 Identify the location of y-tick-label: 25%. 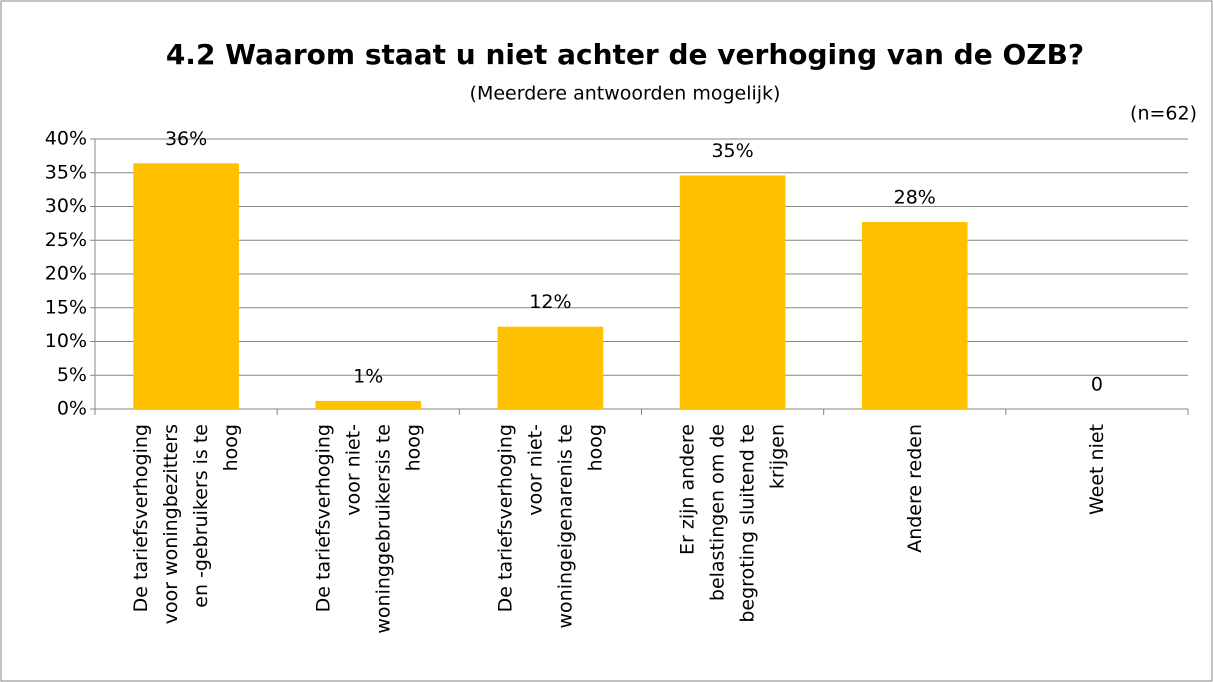
(66, 240).